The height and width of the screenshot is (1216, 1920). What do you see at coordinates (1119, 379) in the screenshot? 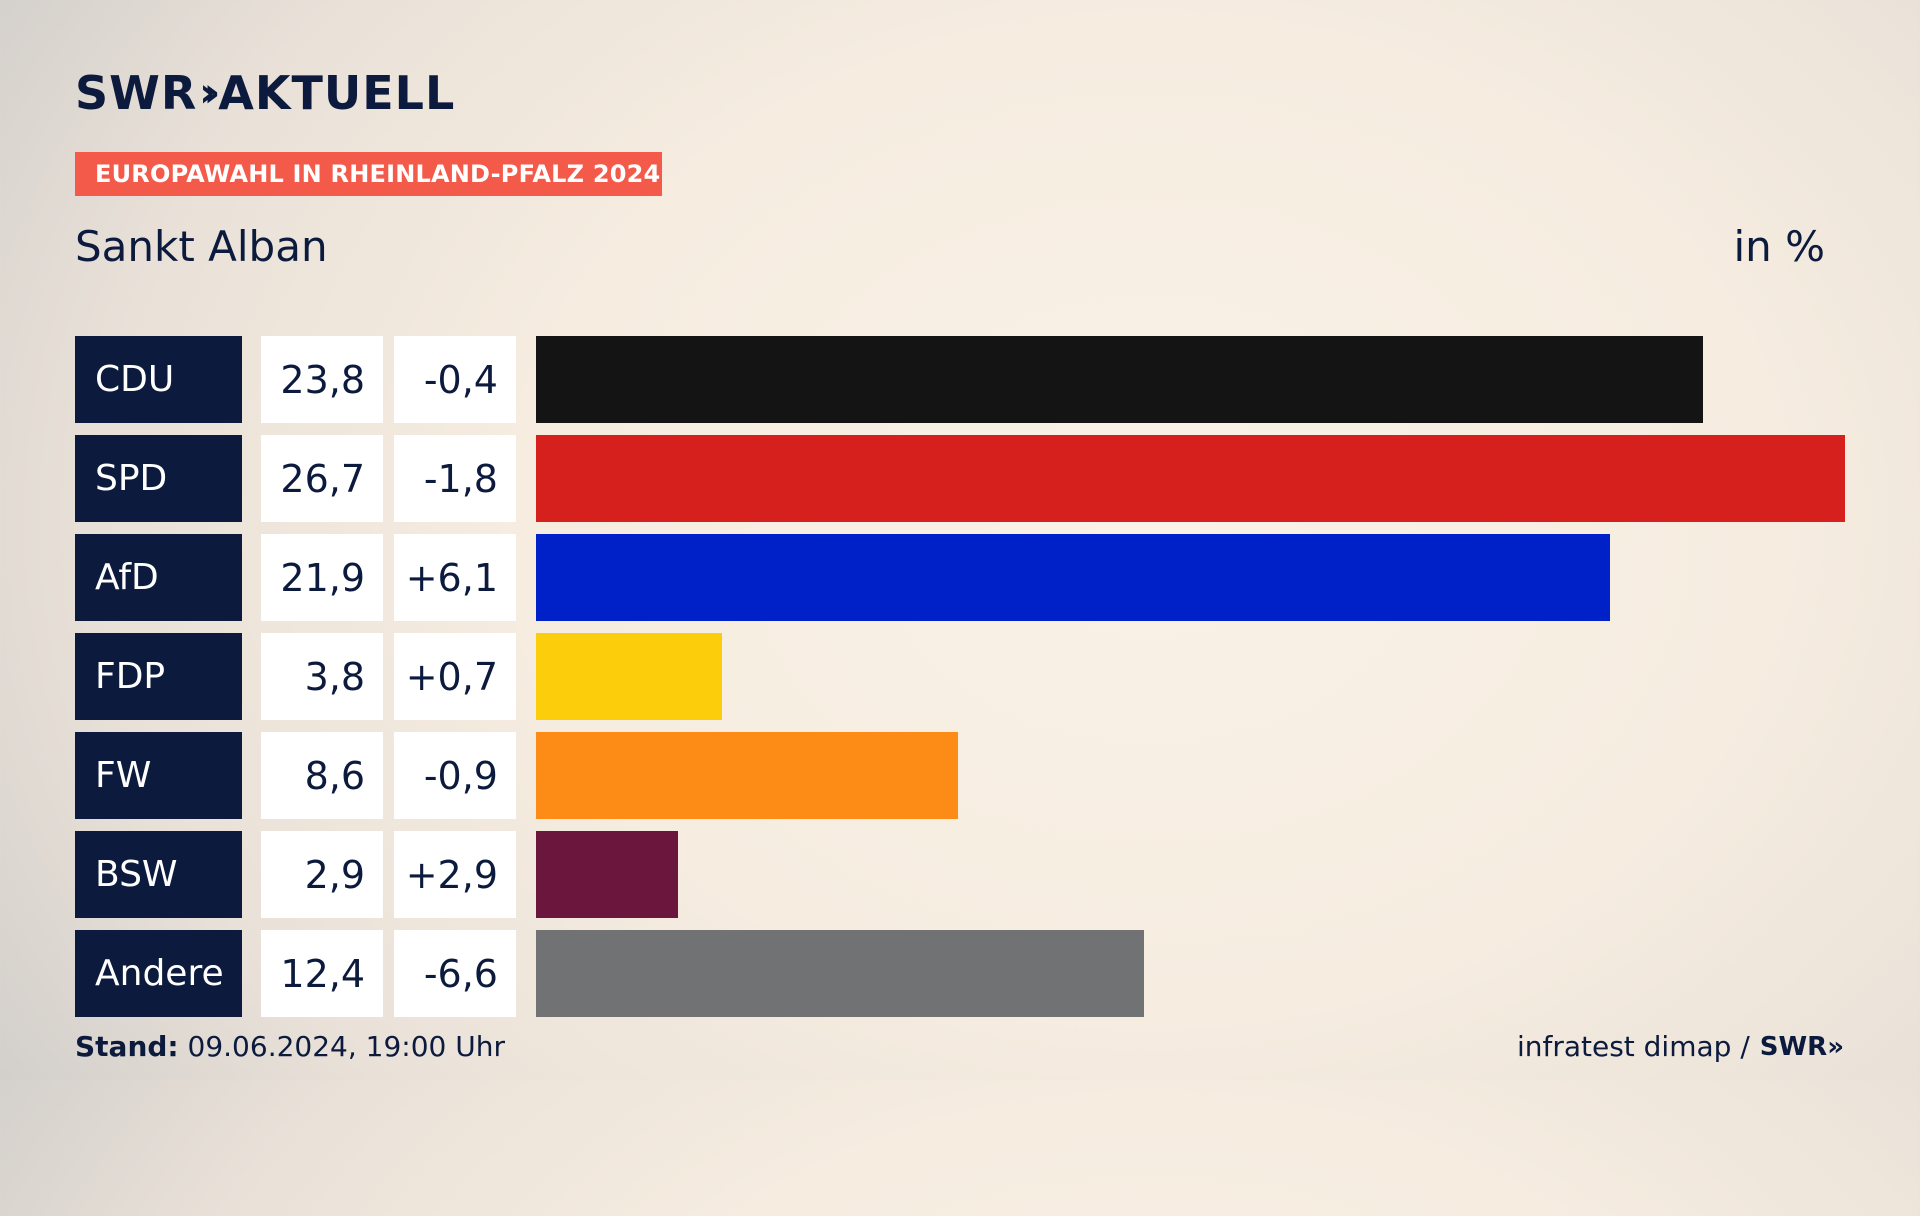
I see `bar-cdu` at bounding box center [1119, 379].